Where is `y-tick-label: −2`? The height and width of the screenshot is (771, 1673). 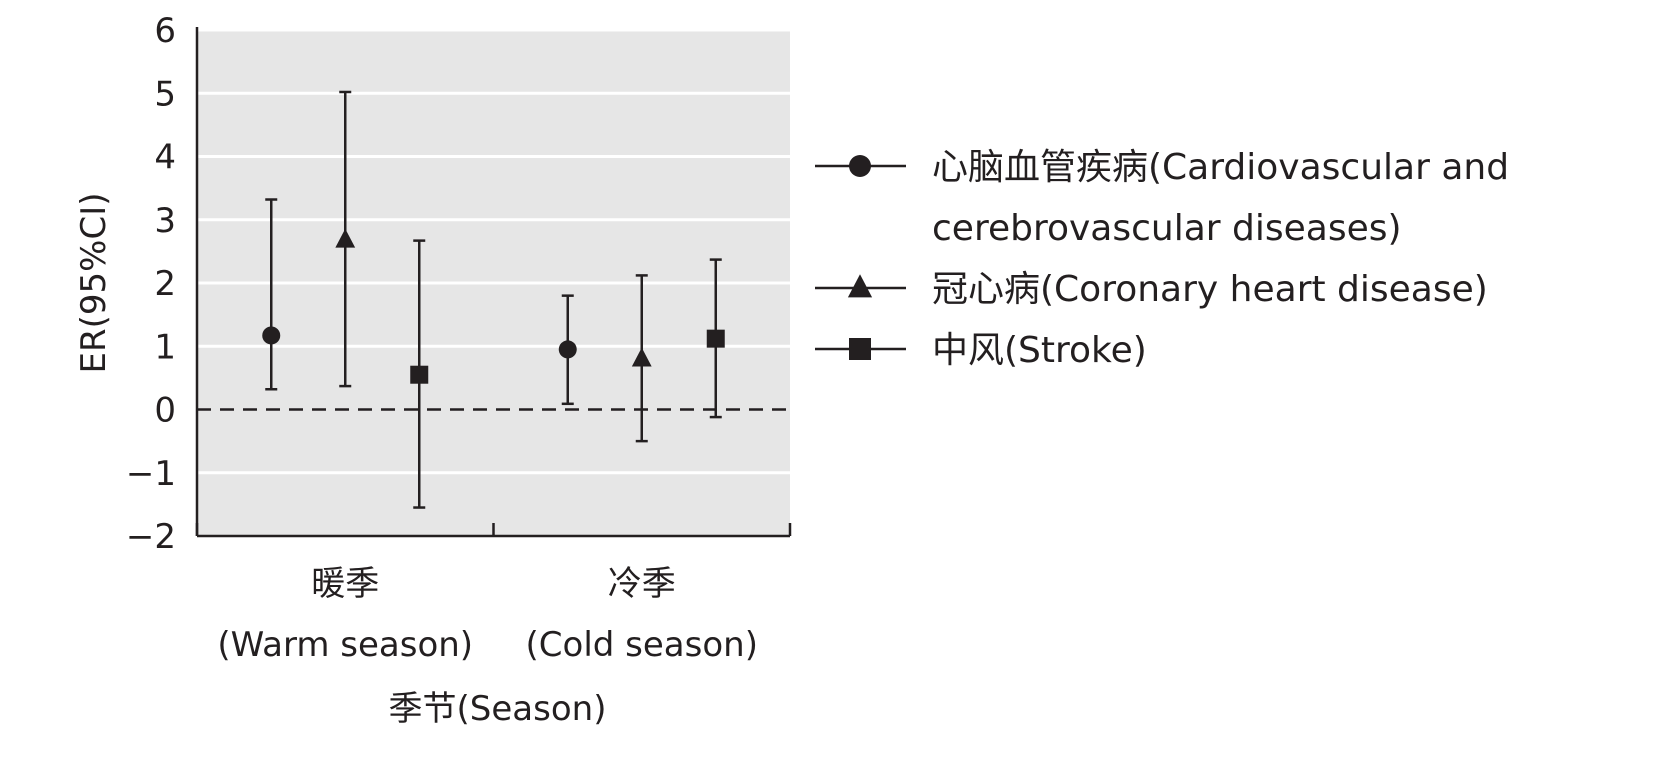
y-tick-label: −2 is located at coordinates (151, 537).